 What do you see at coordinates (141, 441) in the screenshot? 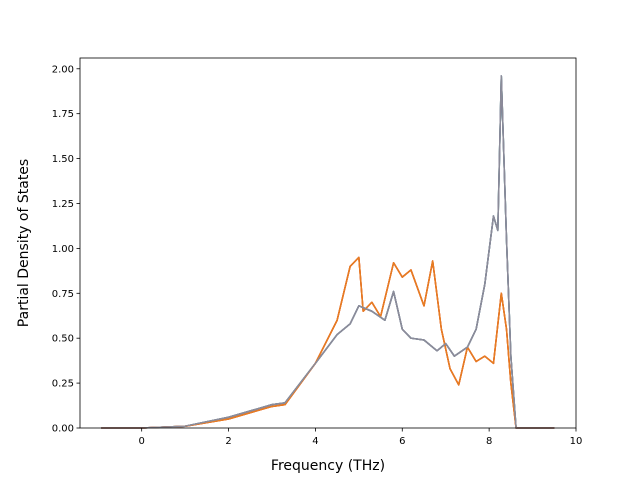
I see `x-tick-label: 0` at bounding box center [141, 441].